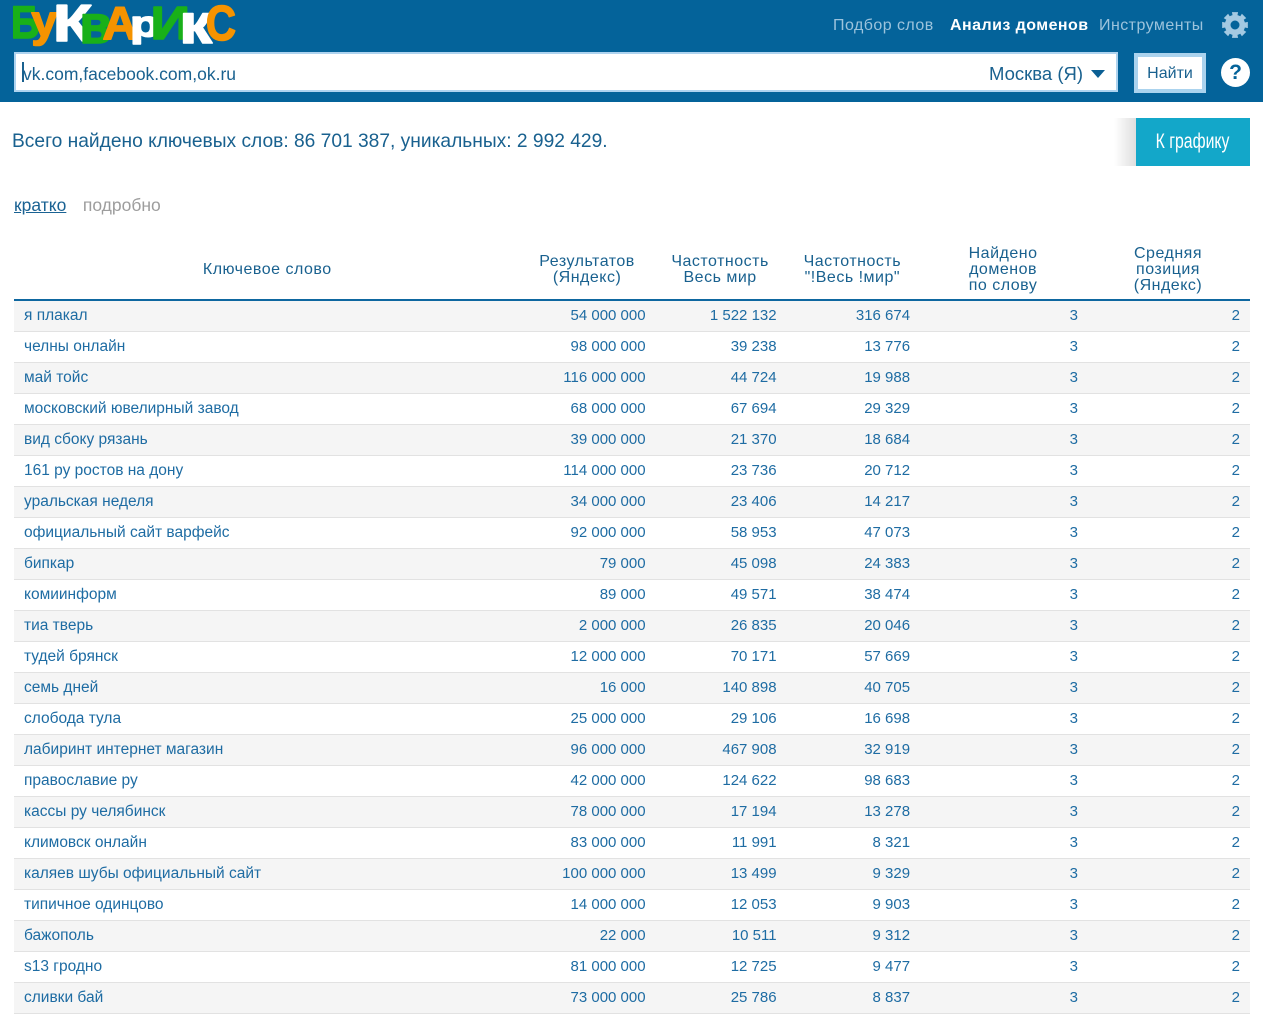  What do you see at coordinates (145, 23) in the screenshot?
I see `svg-text: р` at bounding box center [145, 23].